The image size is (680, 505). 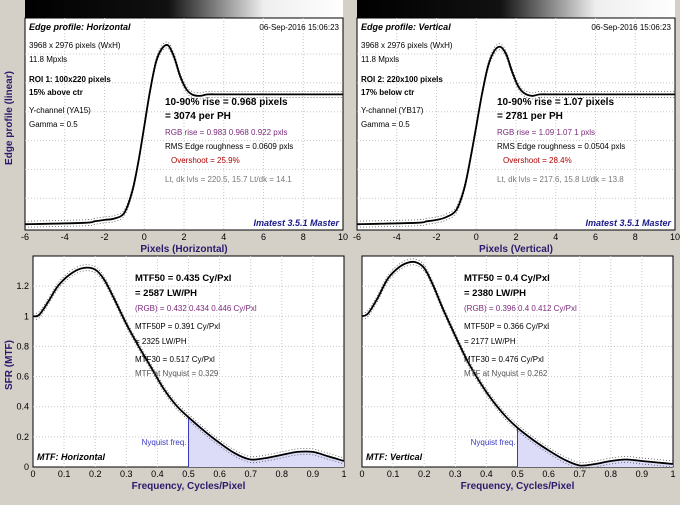 What do you see at coordinates (196, 308) in the screenshot?
I see `mtf50-rgb: (RGB) = 0.432 0.434 0.446 Cy/Pxl` at bounding box center [196, 308].